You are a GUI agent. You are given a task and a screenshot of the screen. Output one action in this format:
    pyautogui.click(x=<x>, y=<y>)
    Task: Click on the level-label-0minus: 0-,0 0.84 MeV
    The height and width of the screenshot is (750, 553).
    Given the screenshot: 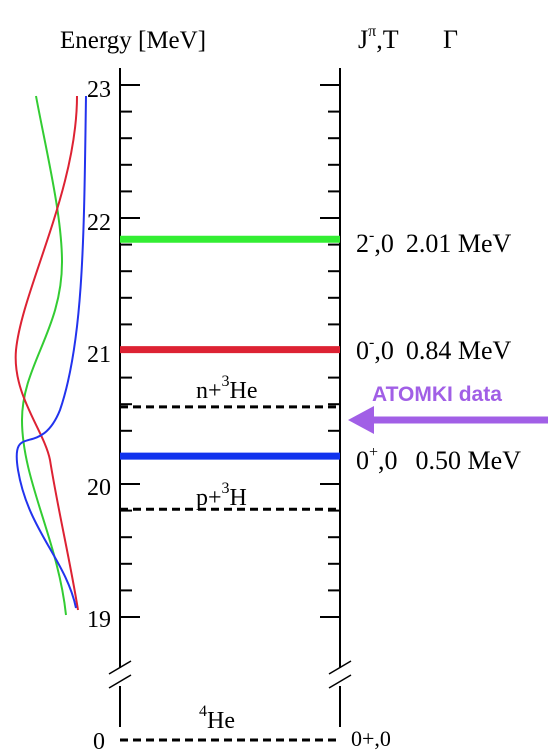 What is the action you would take?
    pyautogui.click(x=433, y=349)
    